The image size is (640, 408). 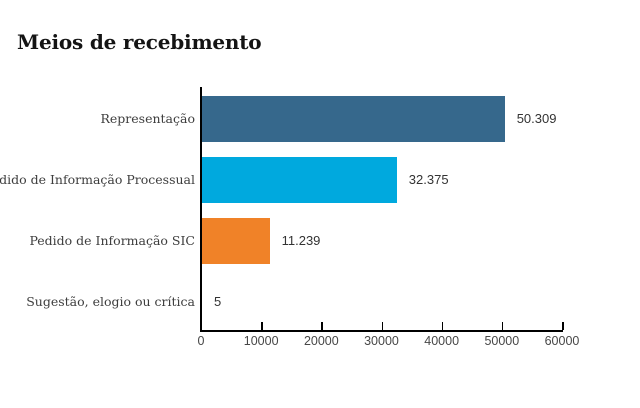 I want to click on x-tick-label: 10000, so click(x=261, y=341).